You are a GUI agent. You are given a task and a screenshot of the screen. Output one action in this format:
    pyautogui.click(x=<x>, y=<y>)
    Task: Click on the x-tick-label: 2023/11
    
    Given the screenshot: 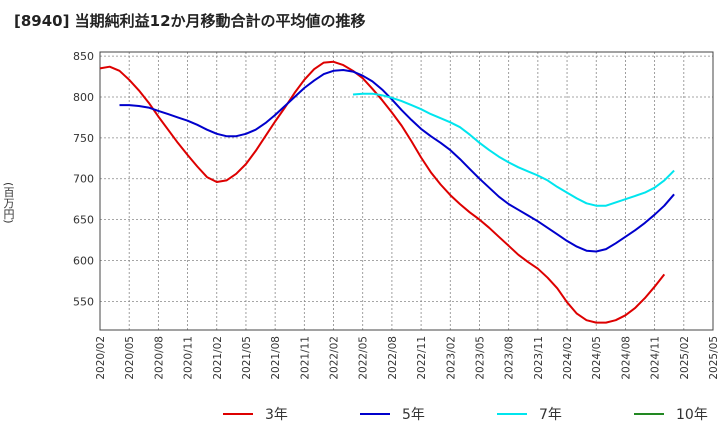 What is the action you would take?
    pyautogui.click(x=539, y=358)
    